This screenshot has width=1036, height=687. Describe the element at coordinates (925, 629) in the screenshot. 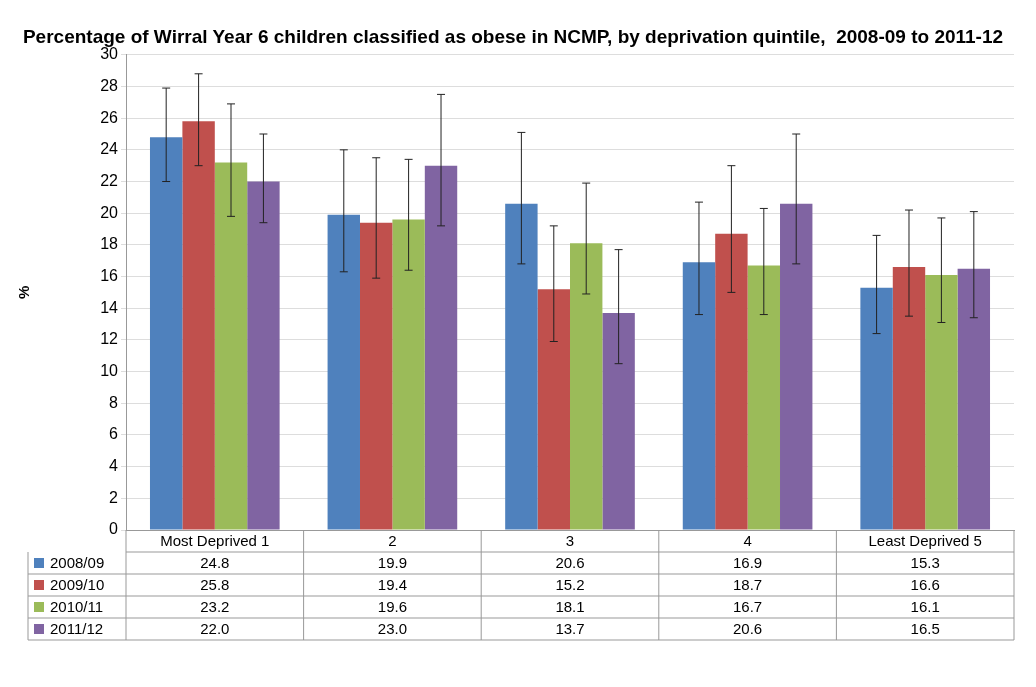

I see `data-label: 16.5` at that location.